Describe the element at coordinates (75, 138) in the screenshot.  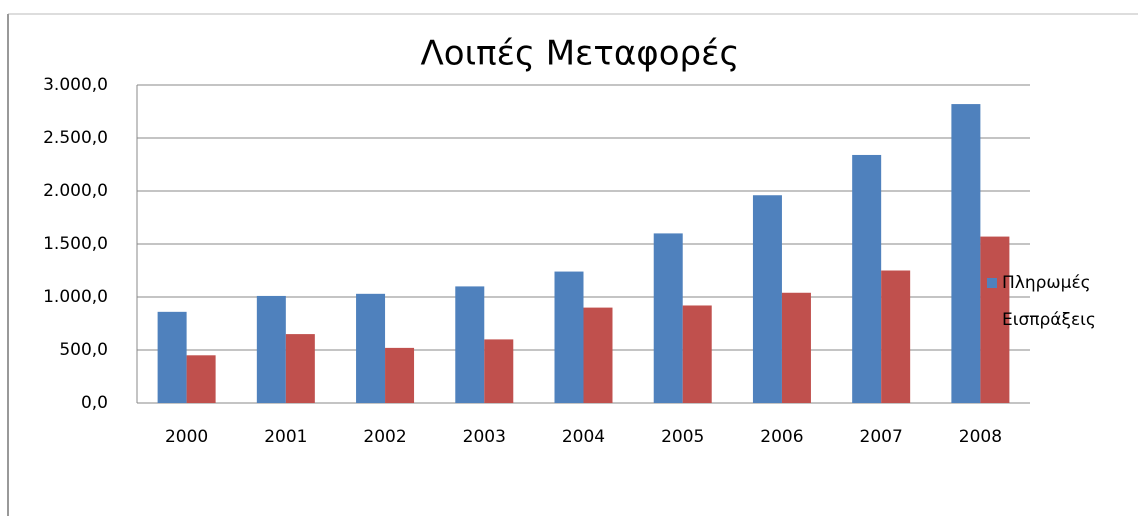
I see `y-tick-label: 2.500,0` at that location.